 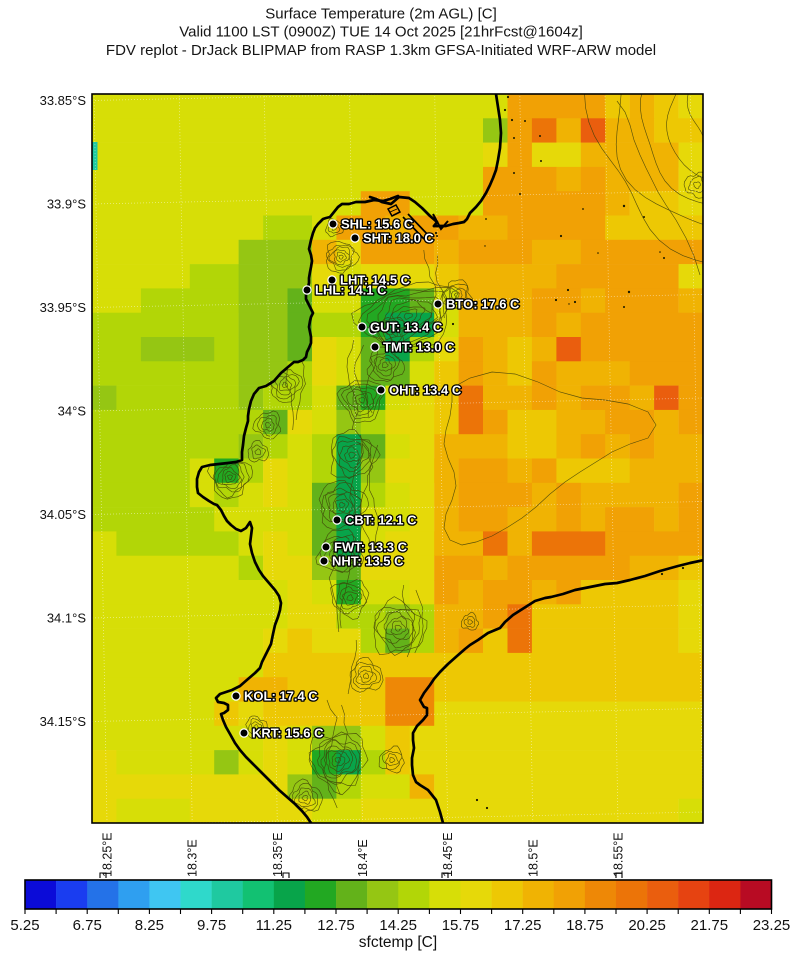 I want to click on svg-text: 14.25, so click(x=398, y=925).